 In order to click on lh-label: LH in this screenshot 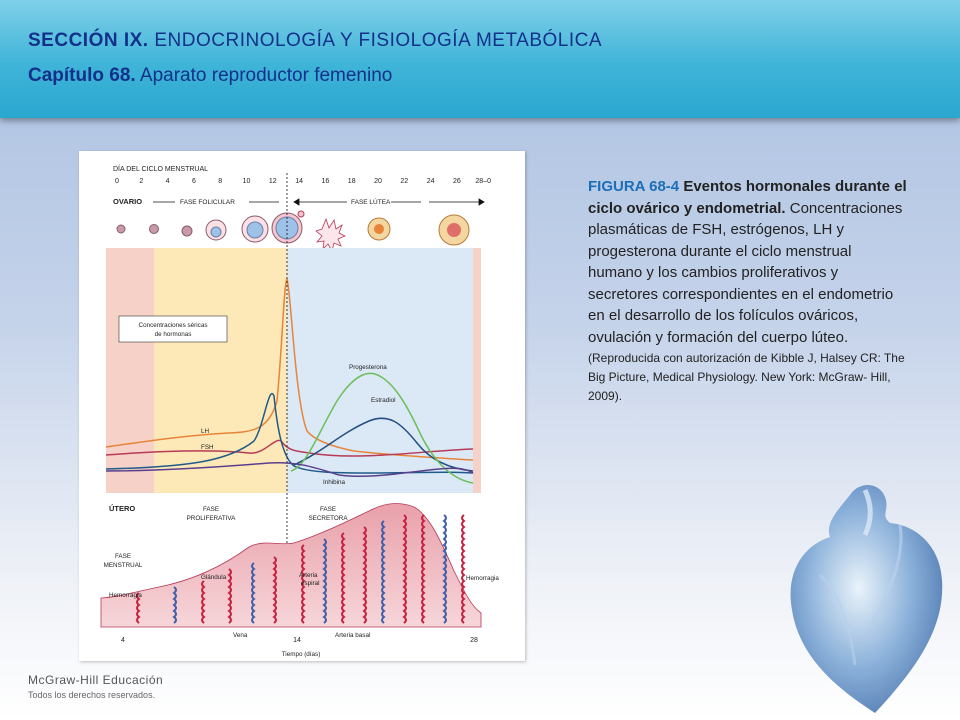, I will do `click(205, 431)`.